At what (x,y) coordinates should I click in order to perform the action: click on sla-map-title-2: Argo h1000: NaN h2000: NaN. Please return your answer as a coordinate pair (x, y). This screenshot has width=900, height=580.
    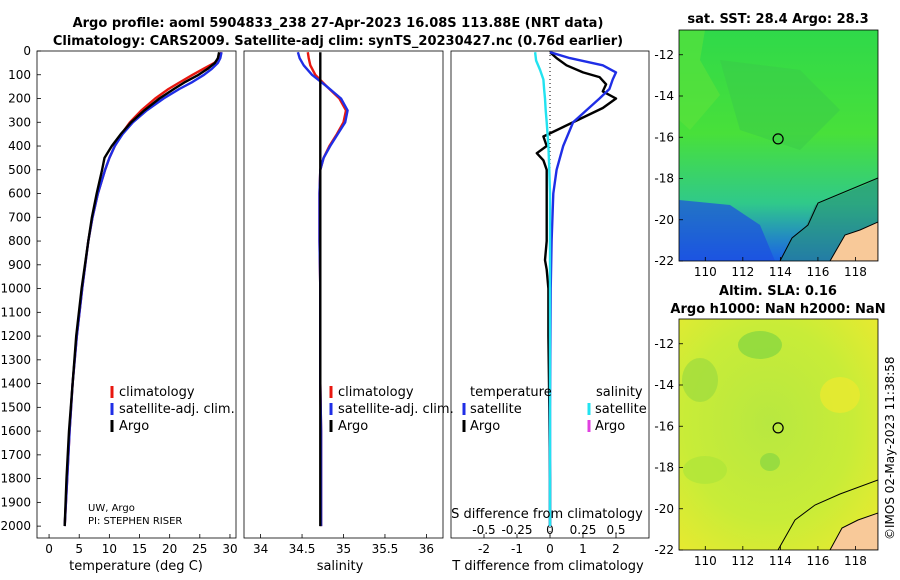
    Looking at the image, I should click on (777, 309).